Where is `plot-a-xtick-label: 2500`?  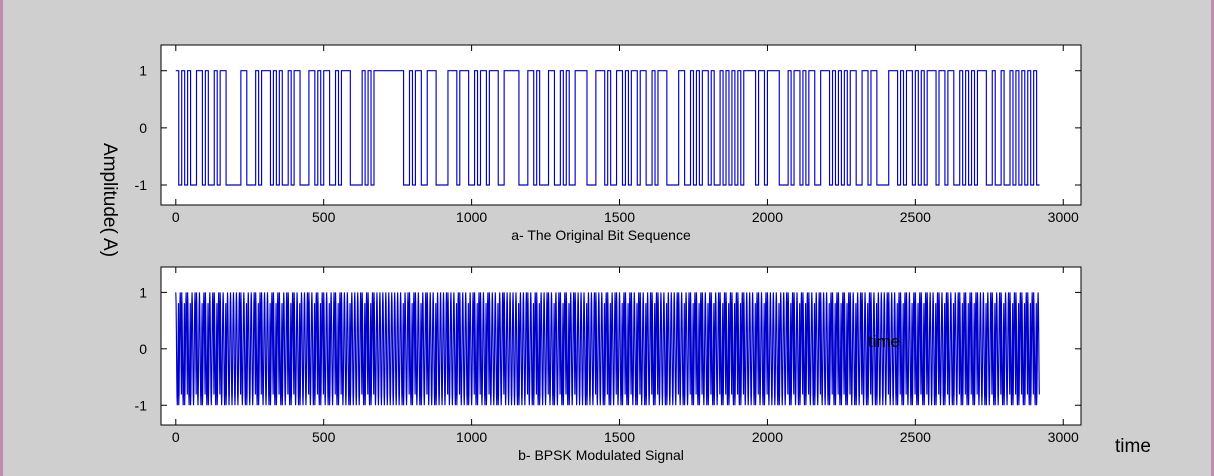
plot-a-xtick-label: 2500 is located at coordinates (915, 217).